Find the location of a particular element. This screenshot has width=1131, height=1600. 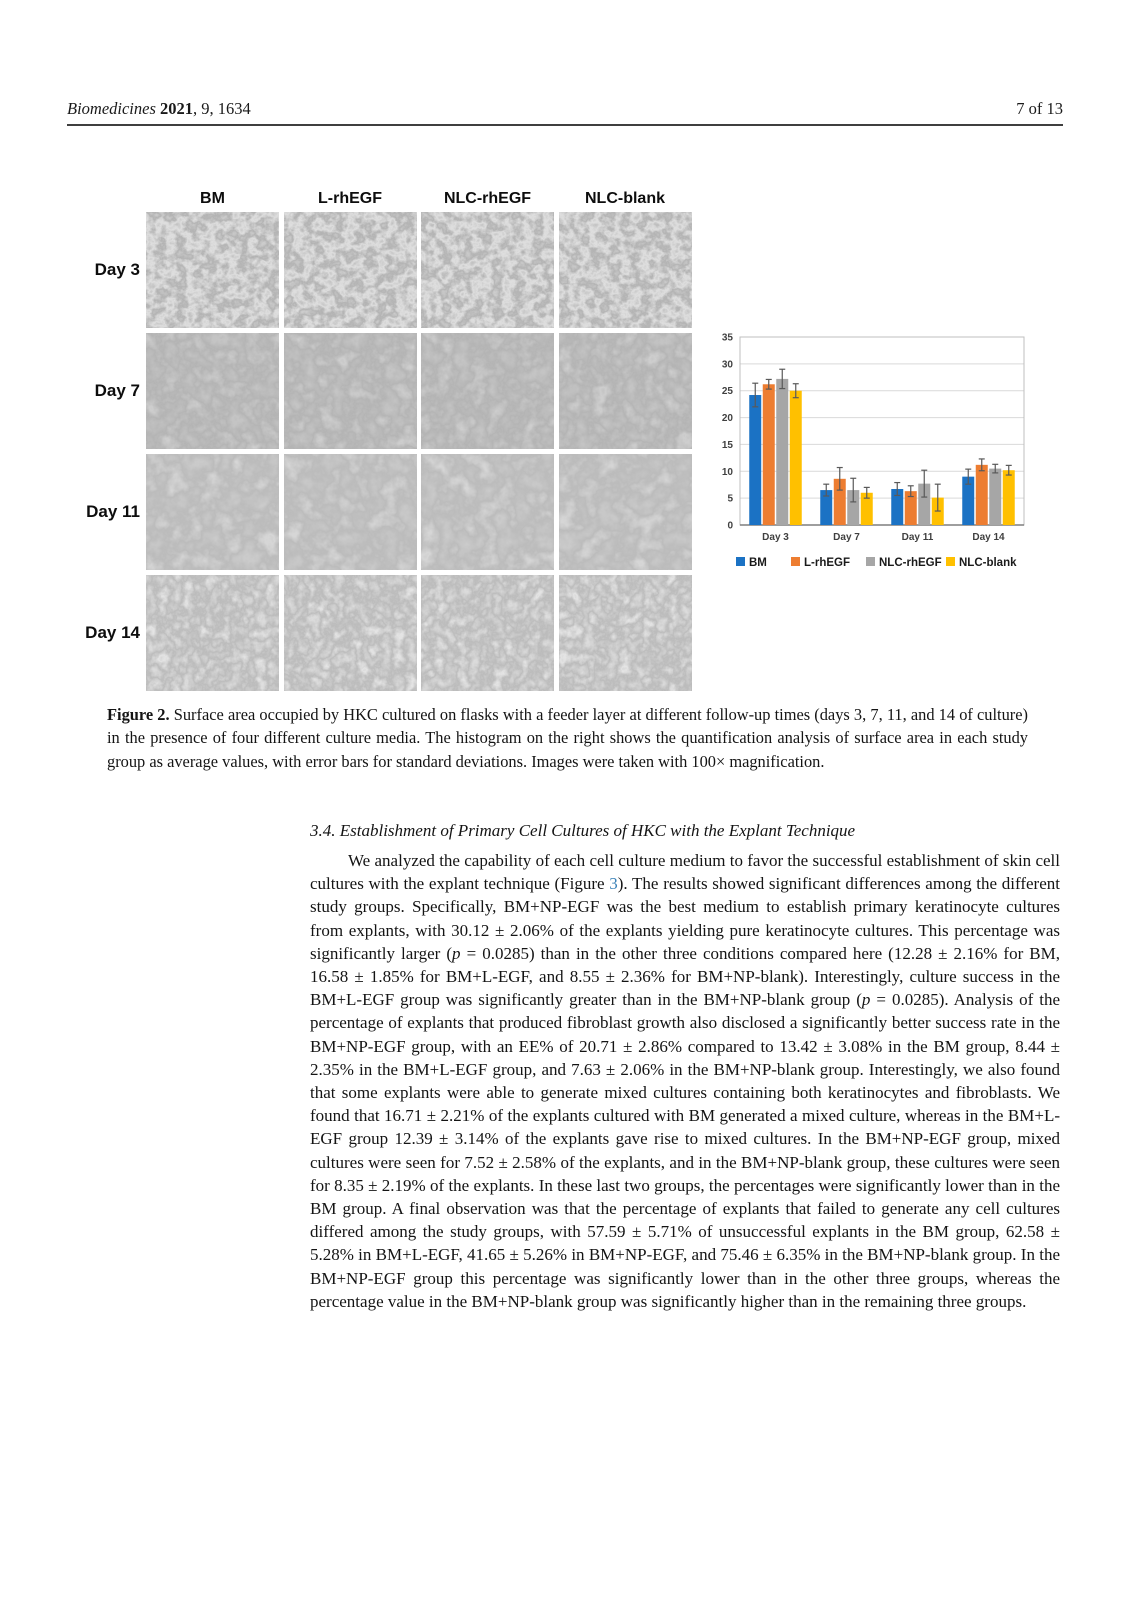

figure-row-label: Day 7 is located at coordinates (117, 390).